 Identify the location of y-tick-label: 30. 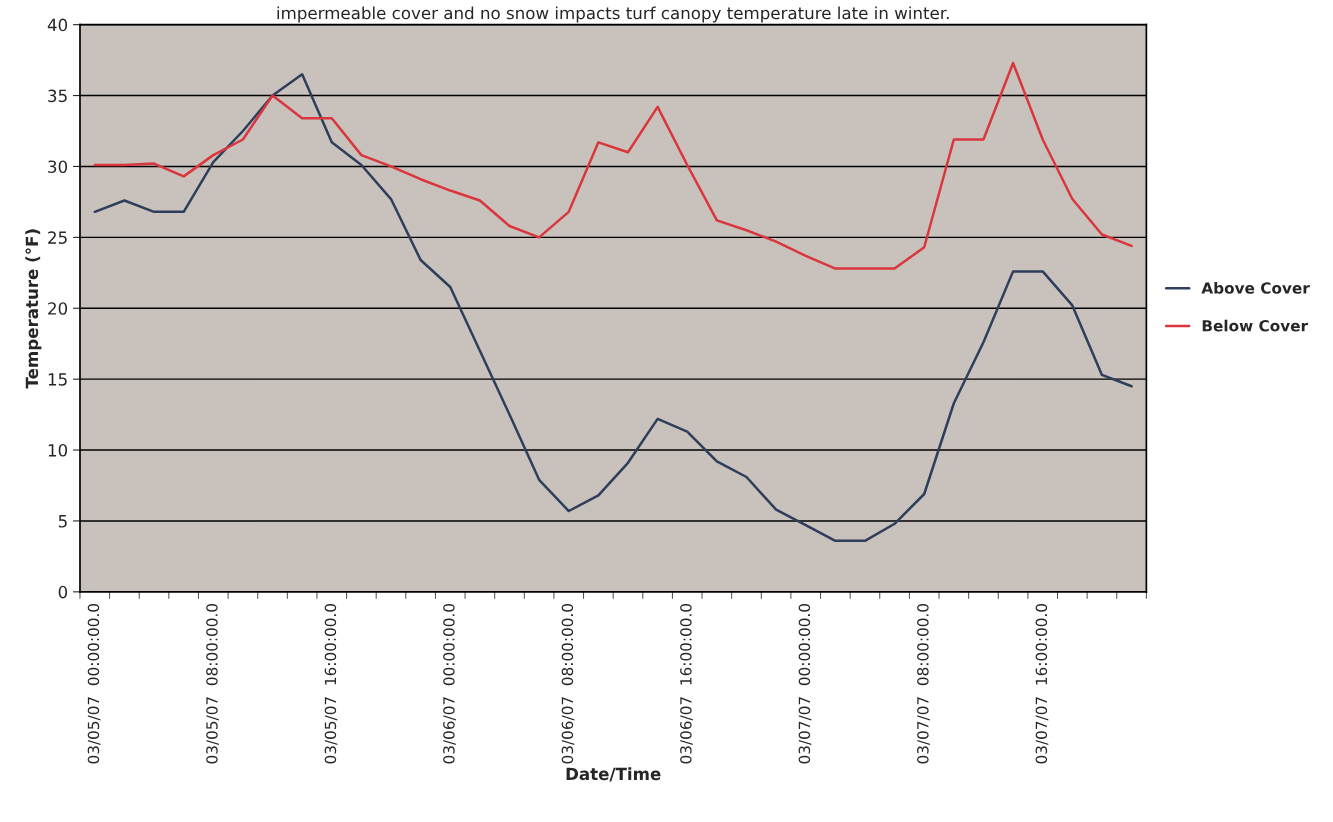
(58, 167).